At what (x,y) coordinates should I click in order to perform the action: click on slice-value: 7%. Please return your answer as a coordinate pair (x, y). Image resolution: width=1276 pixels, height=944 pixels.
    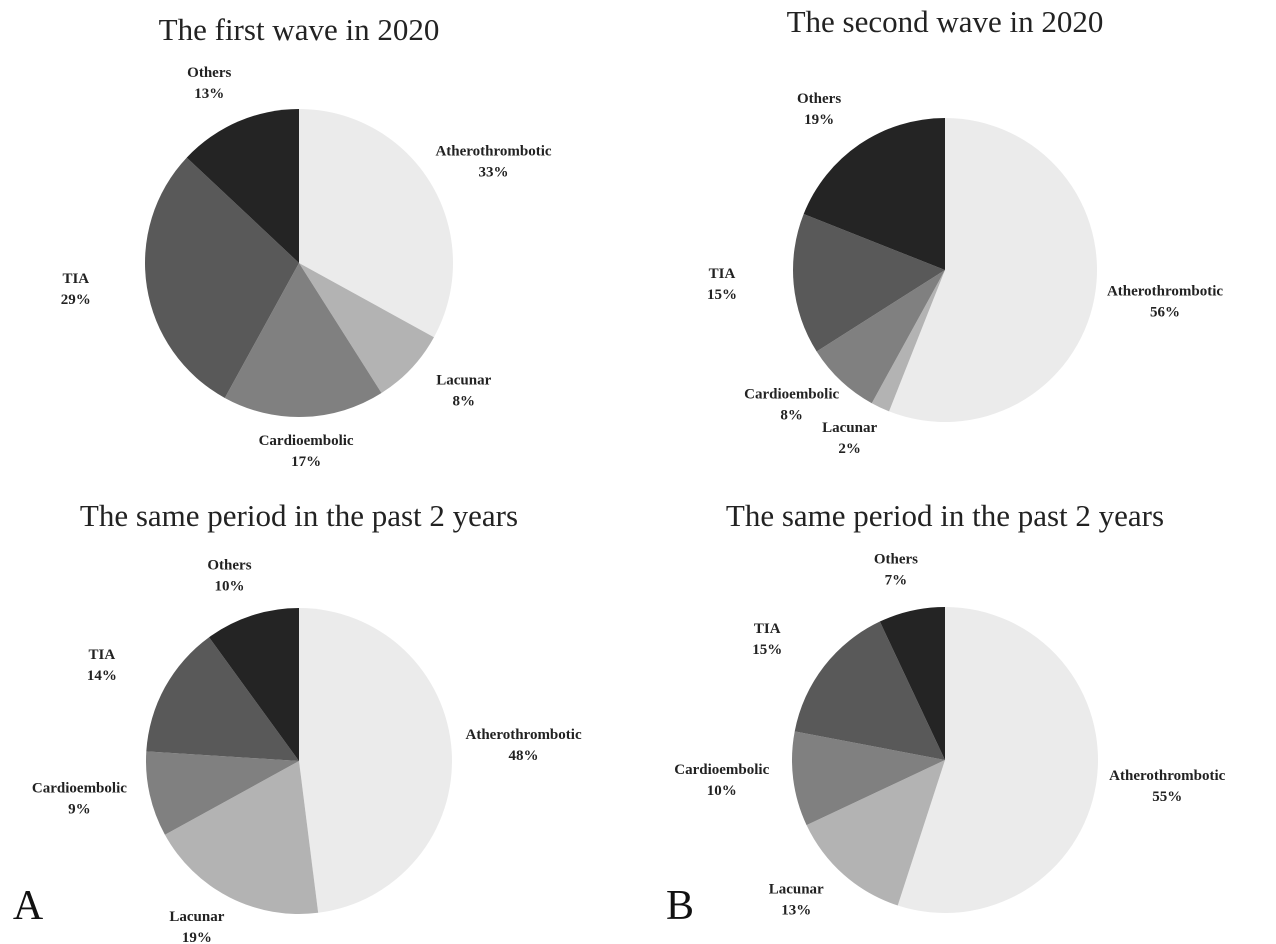
    Looking at the image, I should click on (896, 581).